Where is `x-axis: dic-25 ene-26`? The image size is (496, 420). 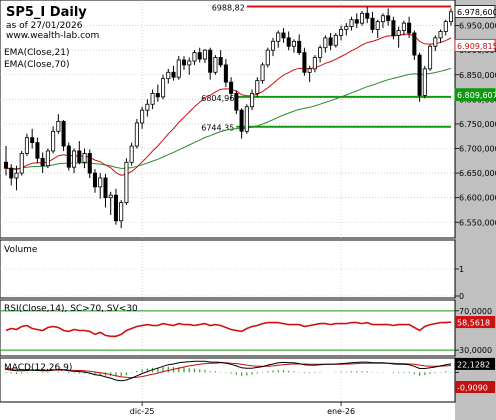 x-axis: dic-25 ene-26 is located at coordinates (242, 409).